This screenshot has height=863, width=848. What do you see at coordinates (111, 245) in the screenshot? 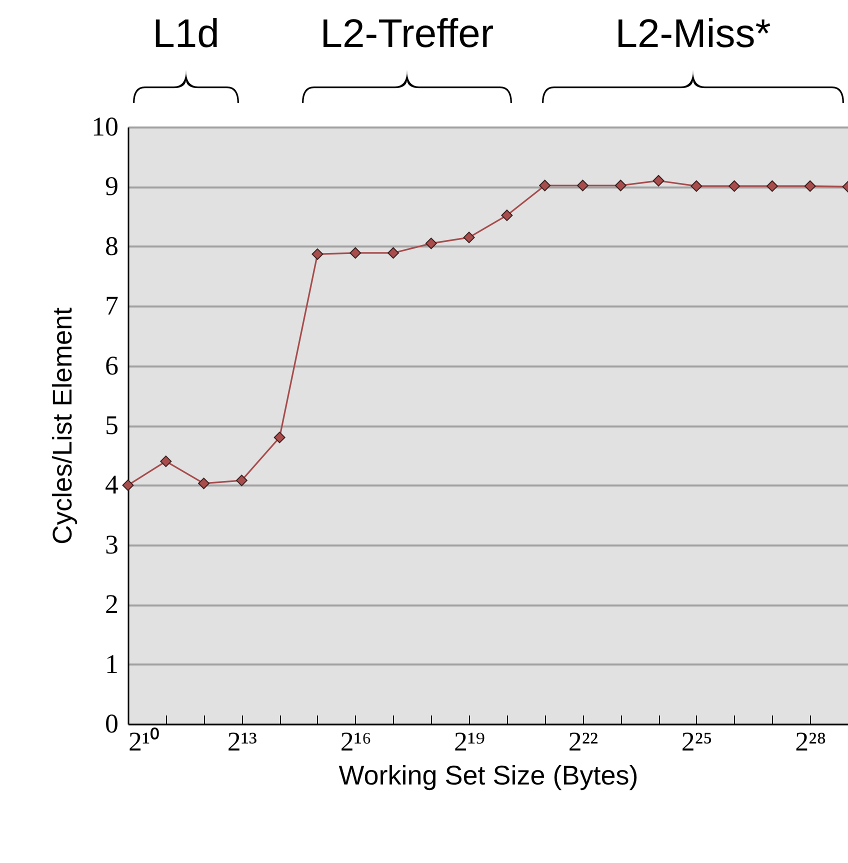
I see `y-tick-label: 8` at bounding box center [111, 245].